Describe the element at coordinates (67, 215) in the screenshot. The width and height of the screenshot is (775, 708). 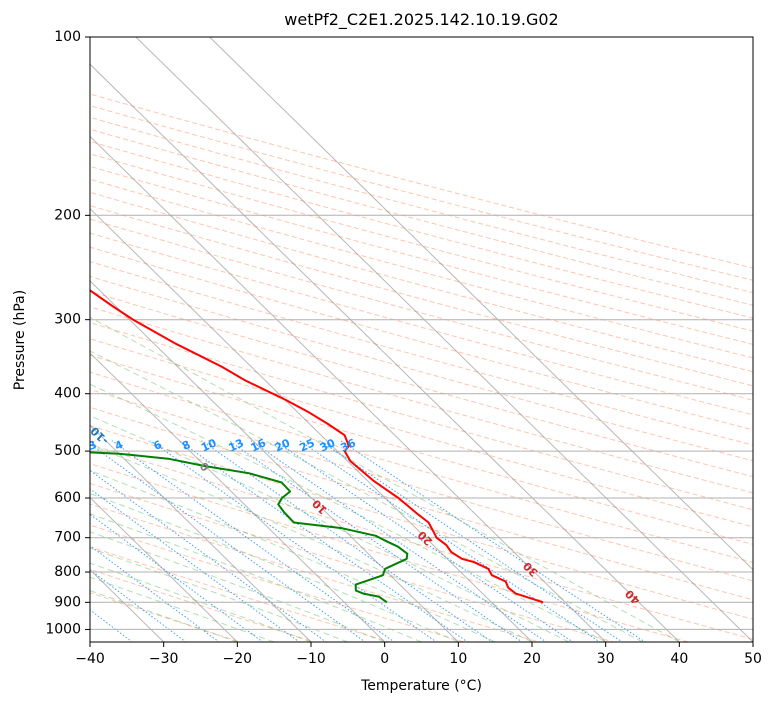
I see `y-tick-label: 200` at that location.